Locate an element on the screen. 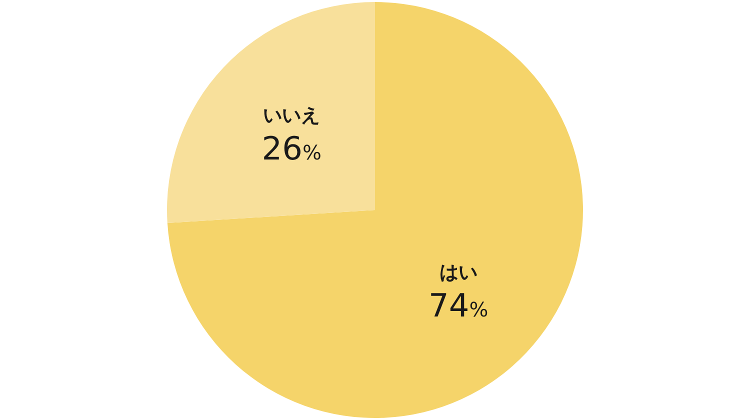 The width and height of the screenshot is (750, 419). data-label: 74% is located at coordinates (458, 305).